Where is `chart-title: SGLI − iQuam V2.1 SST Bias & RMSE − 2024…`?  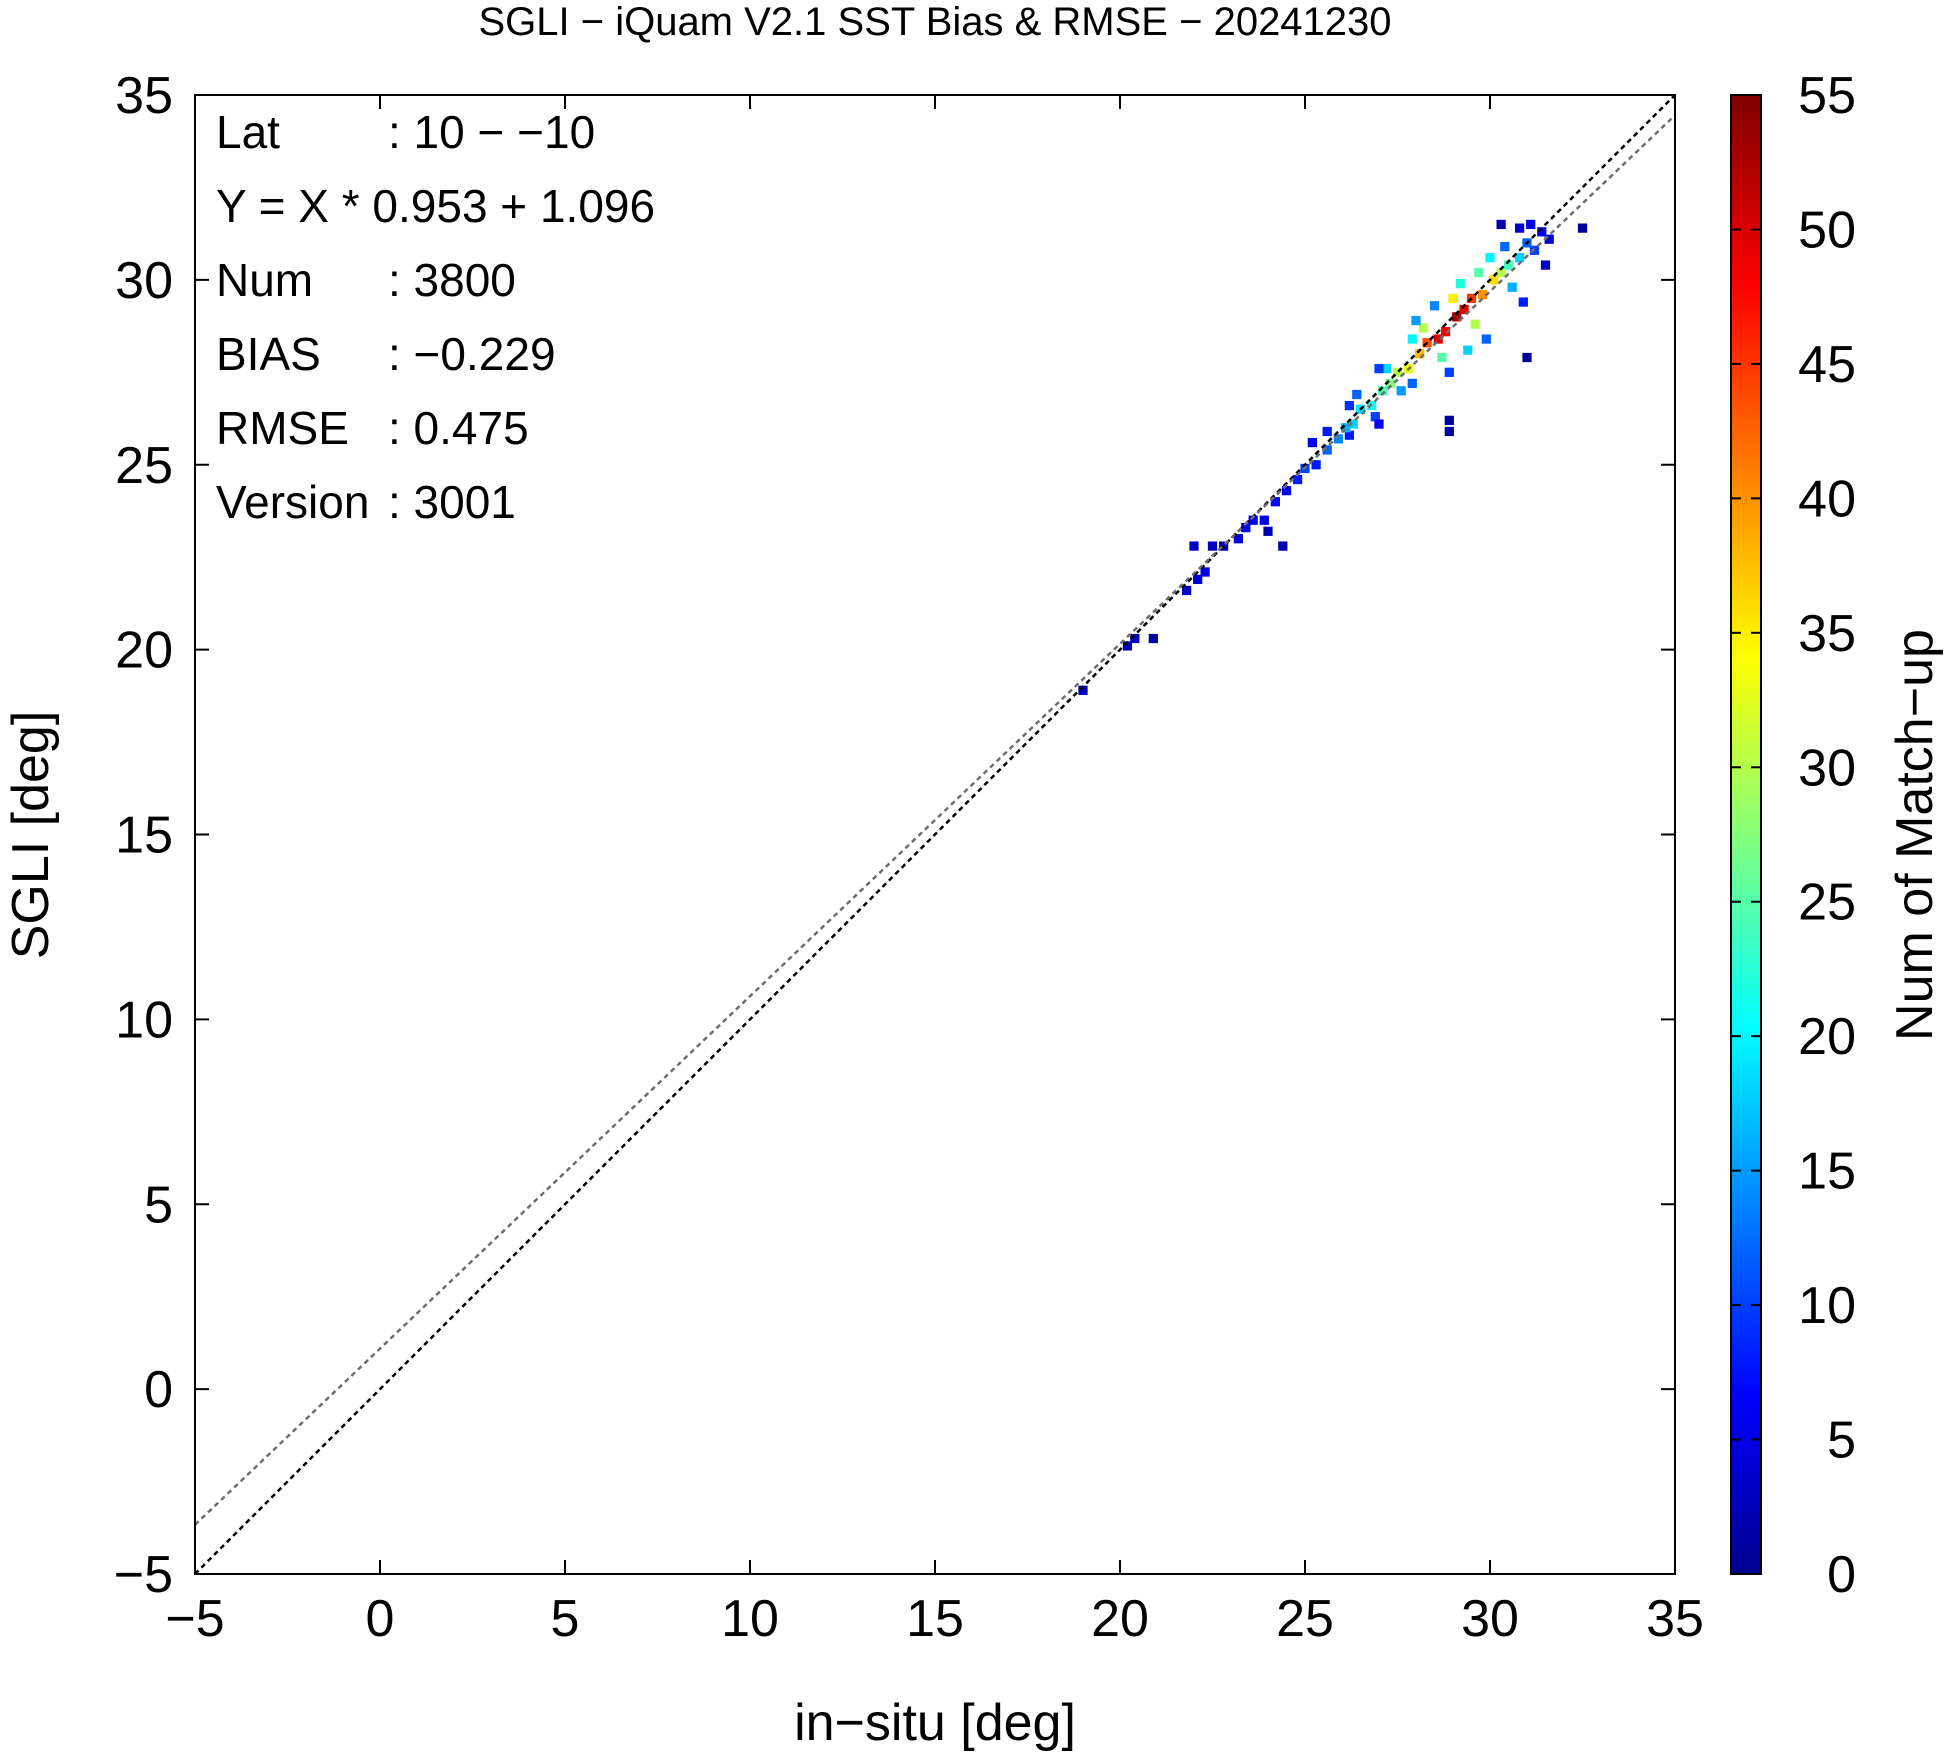 chart-title: SGLI − iQuam V2.1 SST Bias & RMSE − 2024… is located at coordinates (934, 22).